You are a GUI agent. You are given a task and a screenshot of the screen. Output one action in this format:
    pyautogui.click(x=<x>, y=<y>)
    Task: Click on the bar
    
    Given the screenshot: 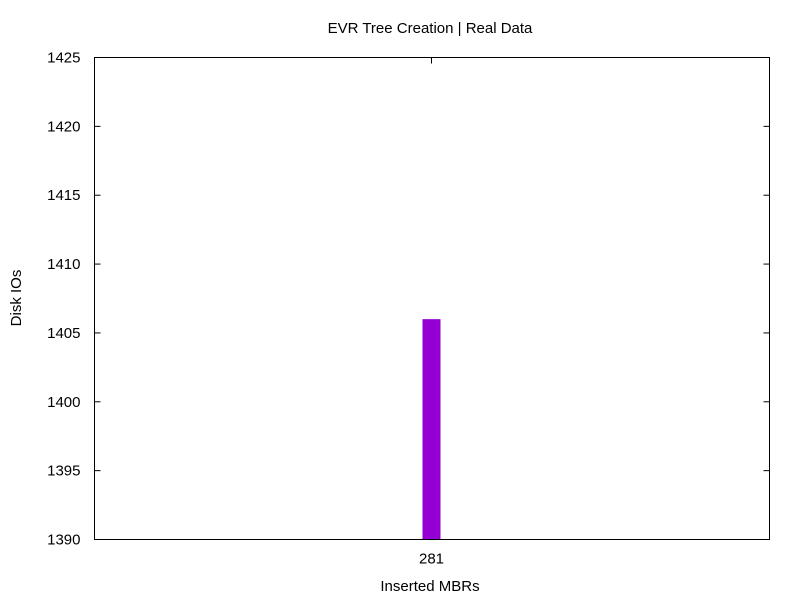 What is the action you would take?
    pyautogui.click(x=431, y=429)
    